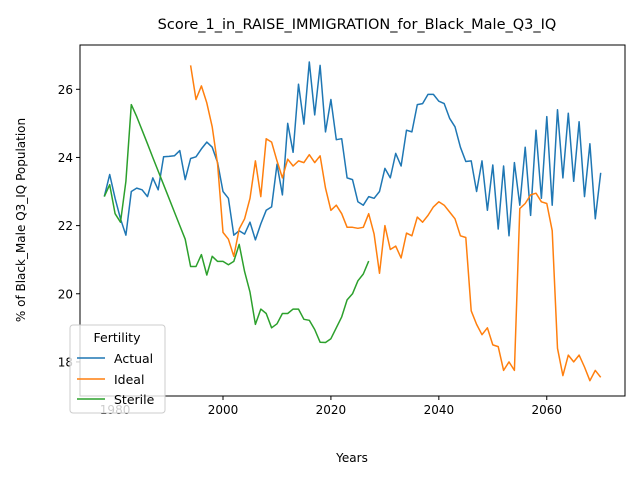 The image size is (640, 480). I want to click on y-tick-label-22: 22, so click(65, 226).